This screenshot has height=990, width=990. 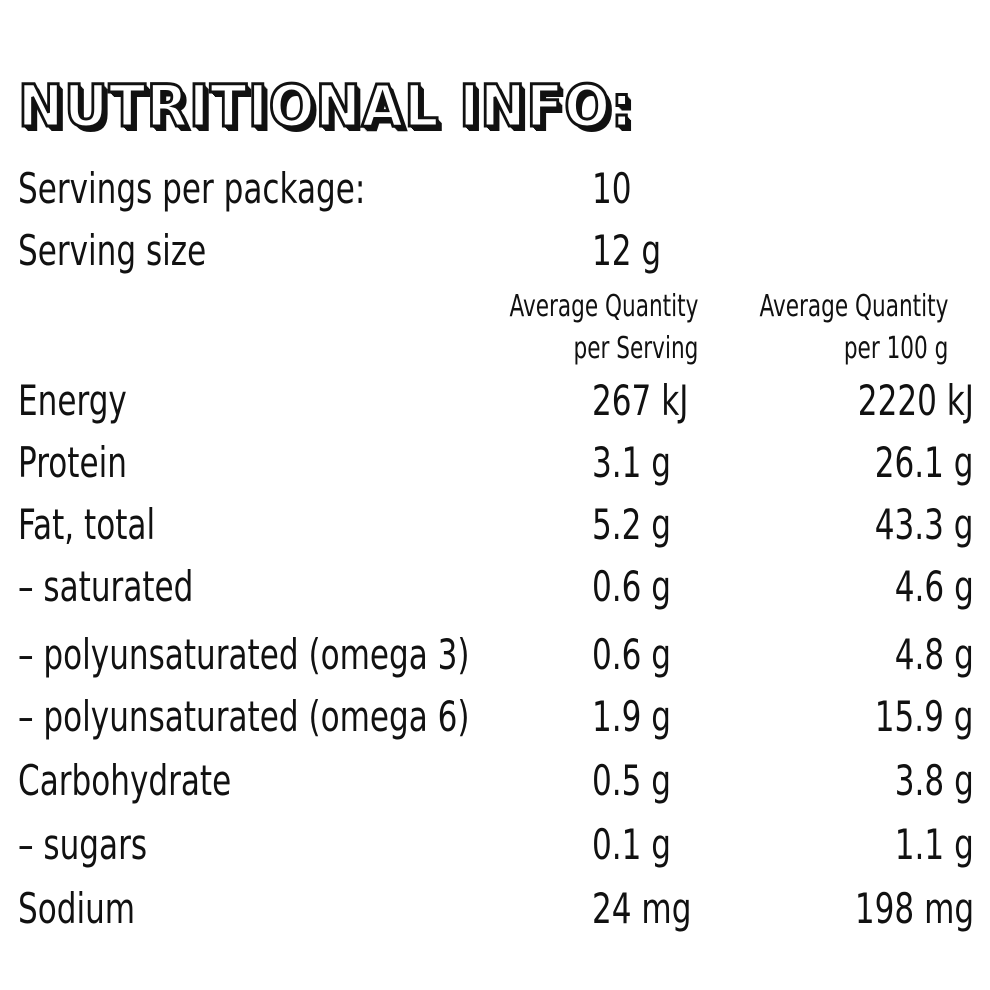 I want to click on nutrient-per-100g: 4.8 g, so click(x=934, y=654).